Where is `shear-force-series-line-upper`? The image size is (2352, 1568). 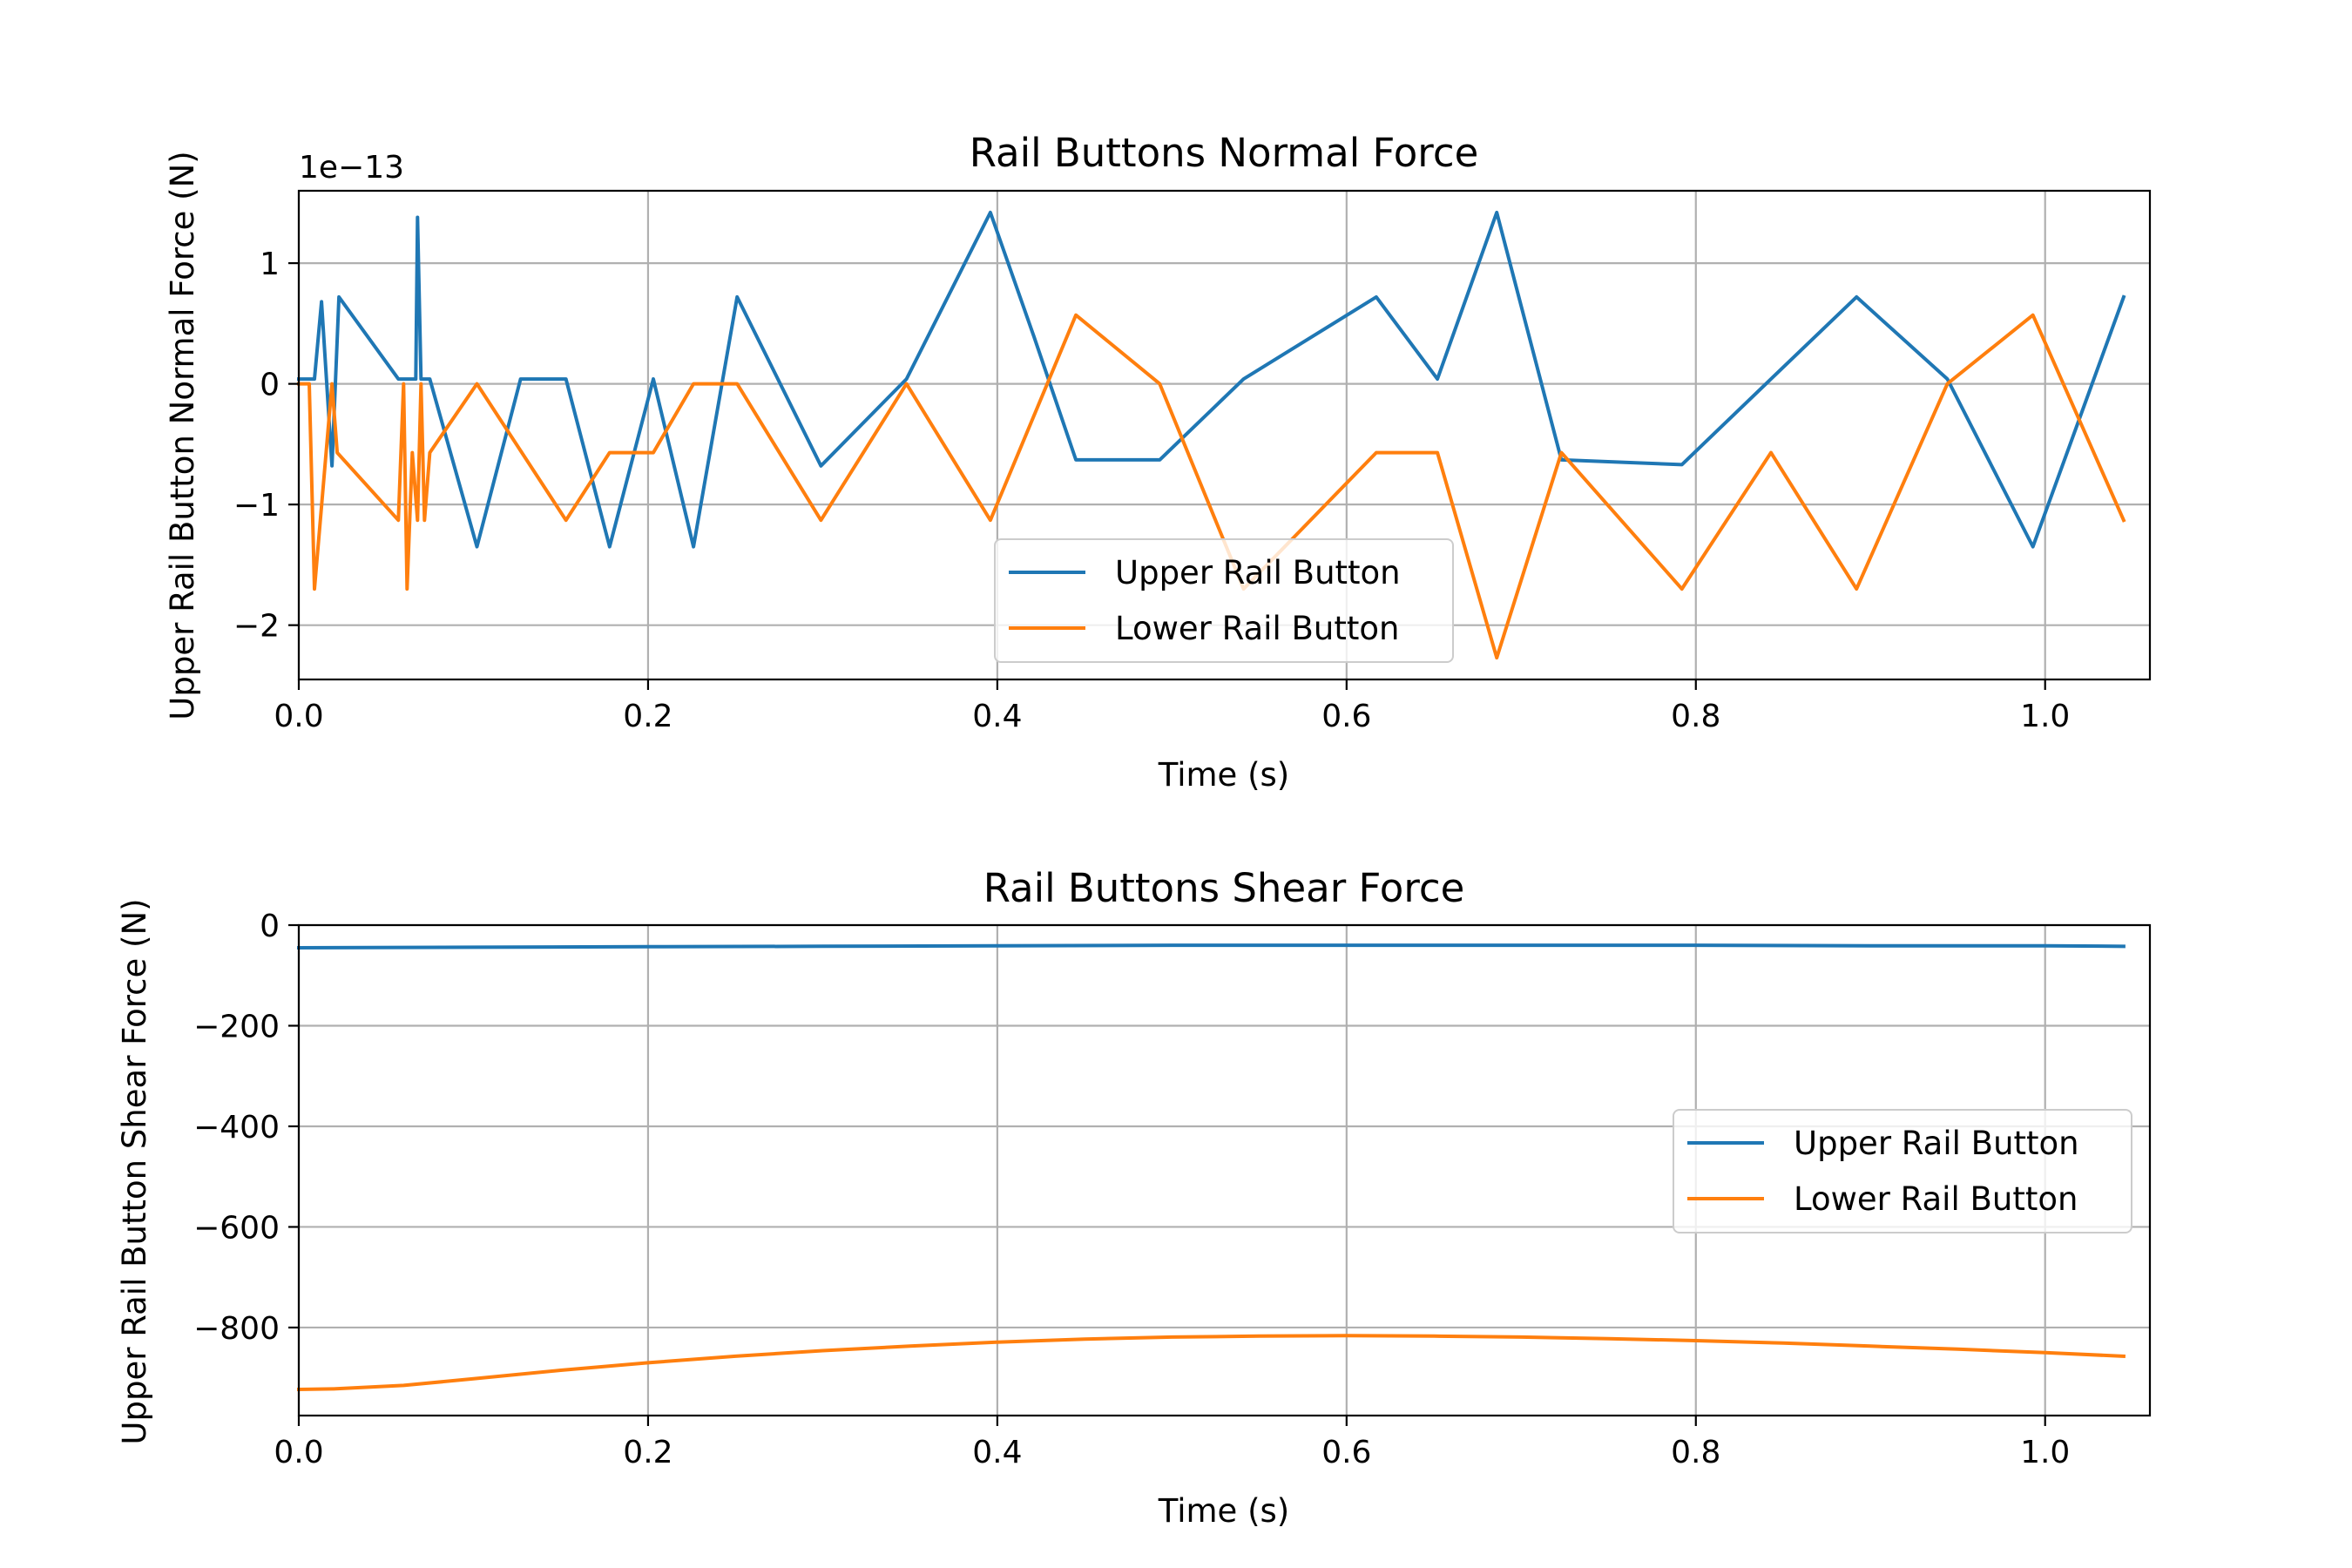 shear-force-series-line-upper is located at coordinates (1211, 946).